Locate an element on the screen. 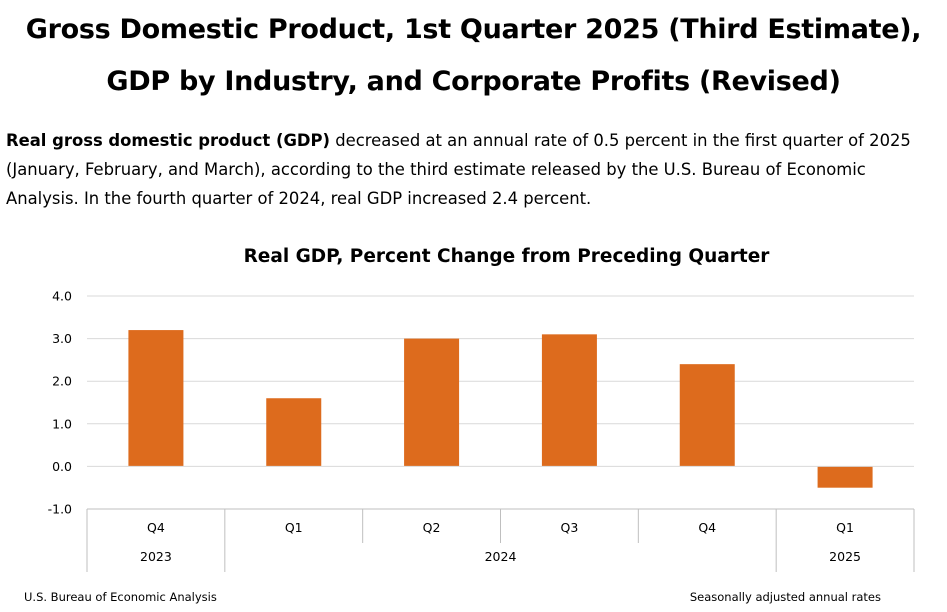  rates-note: Seasonally adjusted annual rates is located at coordinates (785, 597).